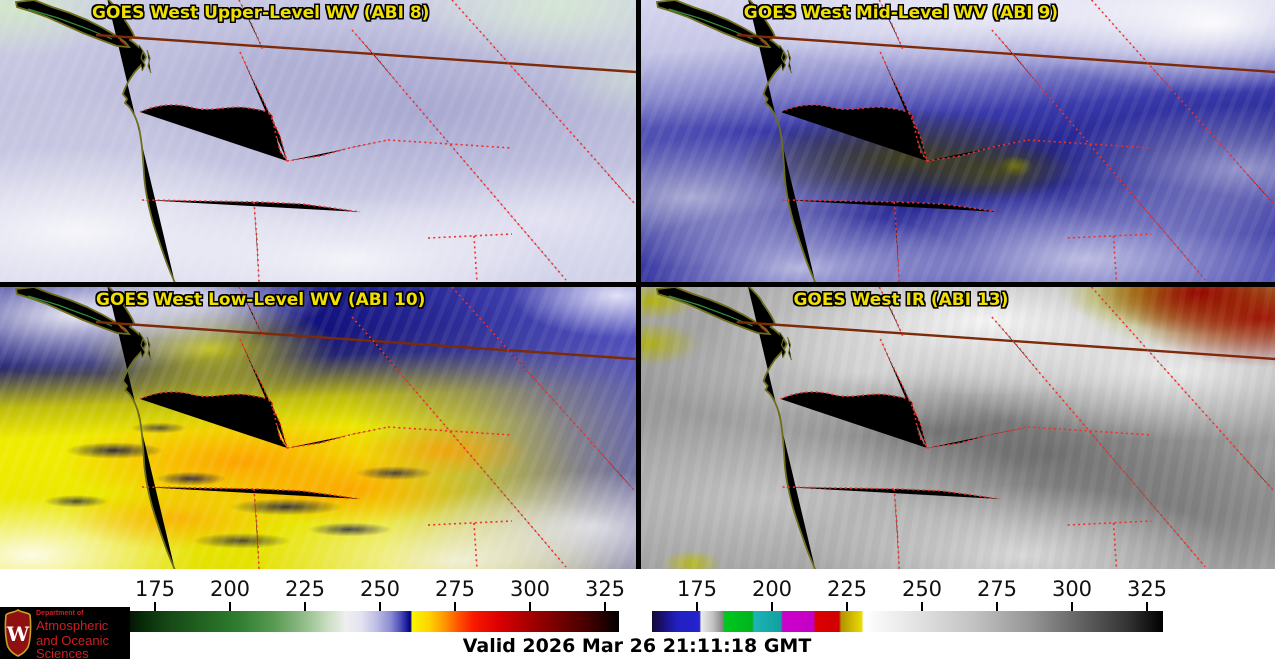 The height and width of the screenshot is (659, 1275). What do you see at coordinates (72, 646) in the screenshot?
I see `logo-line2: and Oceanic Sciences` at bounding box center [72, 646].